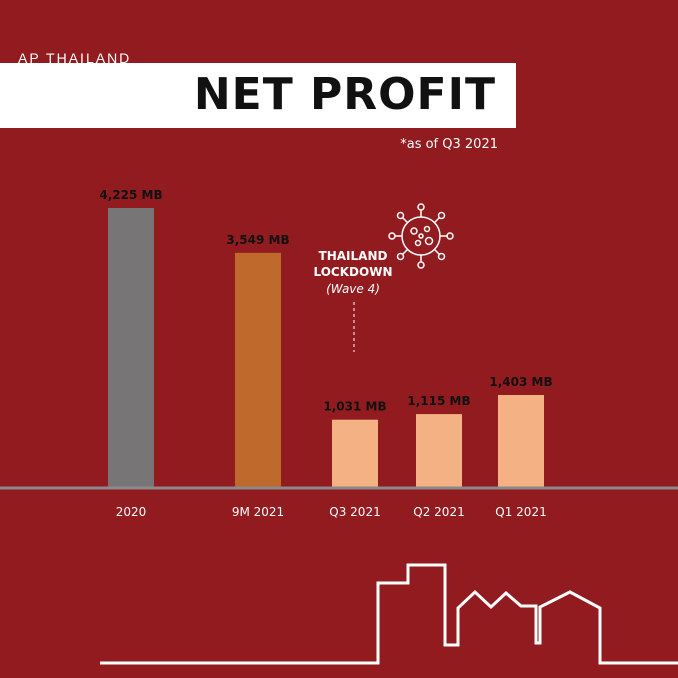  I want to click on bar-q1-2021, so click(521, 441).